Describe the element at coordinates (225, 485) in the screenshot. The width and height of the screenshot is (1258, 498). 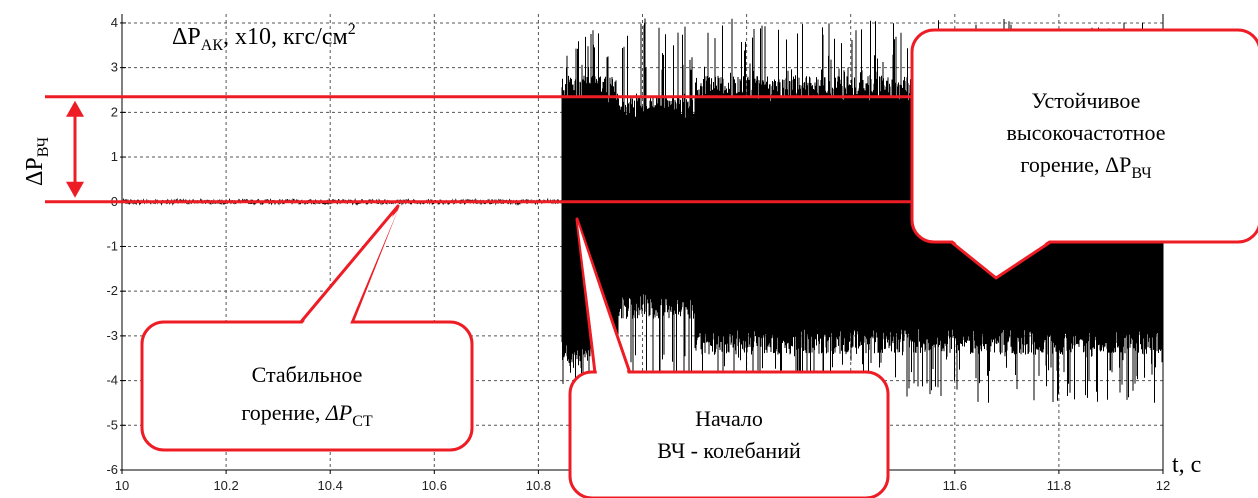
I see `x-tick-label: 10.2` at that location.